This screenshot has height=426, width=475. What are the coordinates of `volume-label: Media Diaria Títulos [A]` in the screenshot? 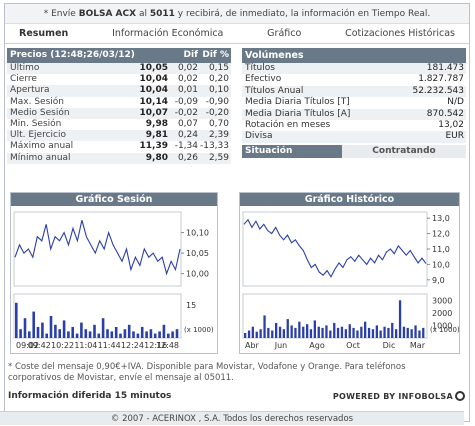 It's located at (298, 113).